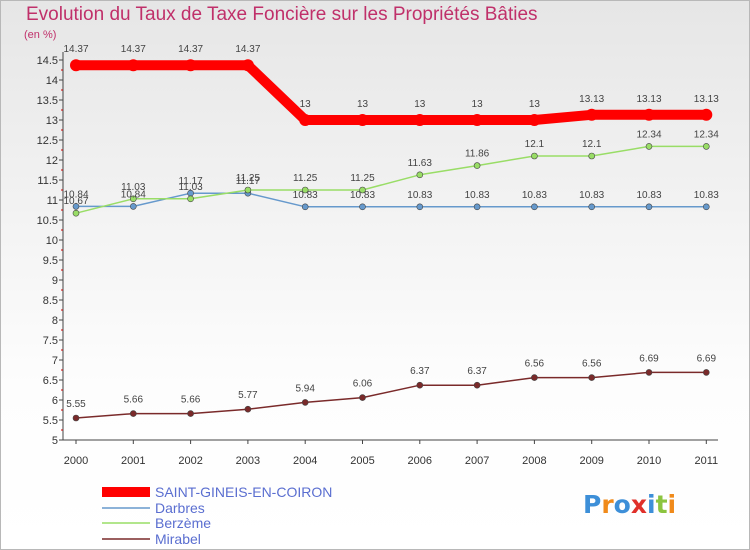 This screenshot has height=550, width=750. What do you see at coordinates (661, 504) in the screenshot?
I see `logo-letter: t` at bounding box center [661, 504].